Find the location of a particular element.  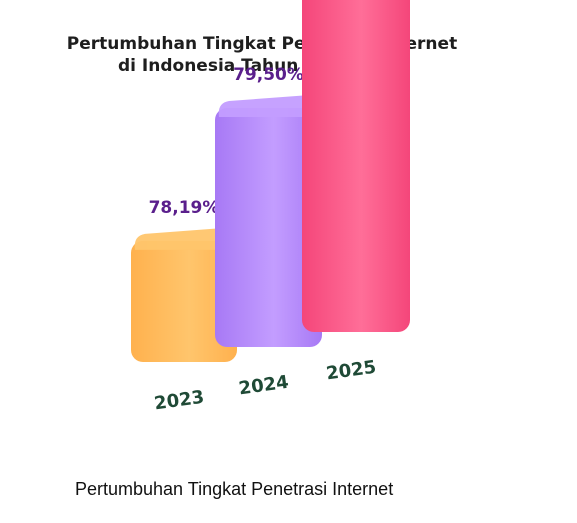

bar-2024: 79,50% 2024 is located at coordinates (268, 232).